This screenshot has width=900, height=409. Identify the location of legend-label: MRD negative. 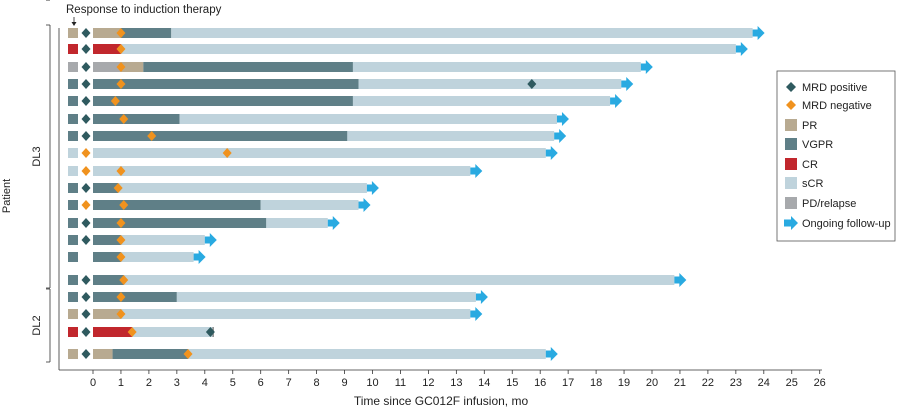
(837, 106).